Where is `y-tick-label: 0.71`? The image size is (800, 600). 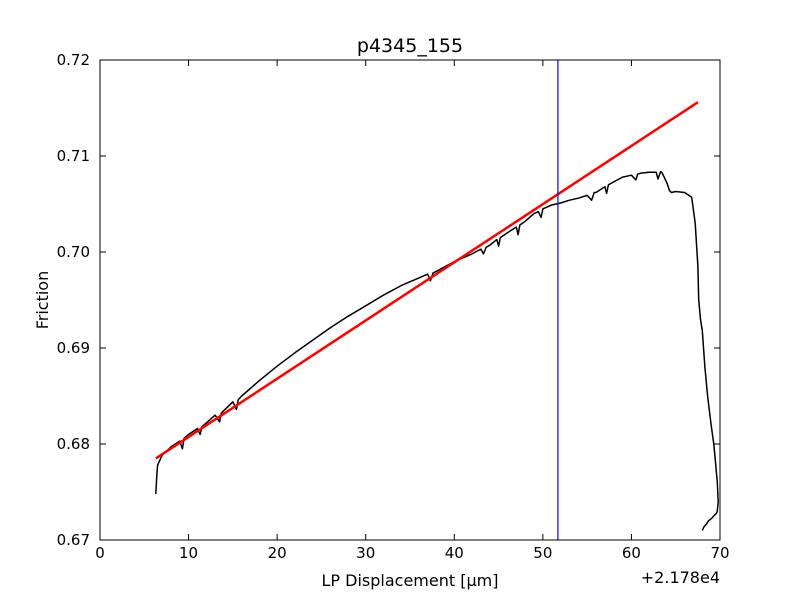
y-tick-label: 0.71 is located at coordinates (73, 156).